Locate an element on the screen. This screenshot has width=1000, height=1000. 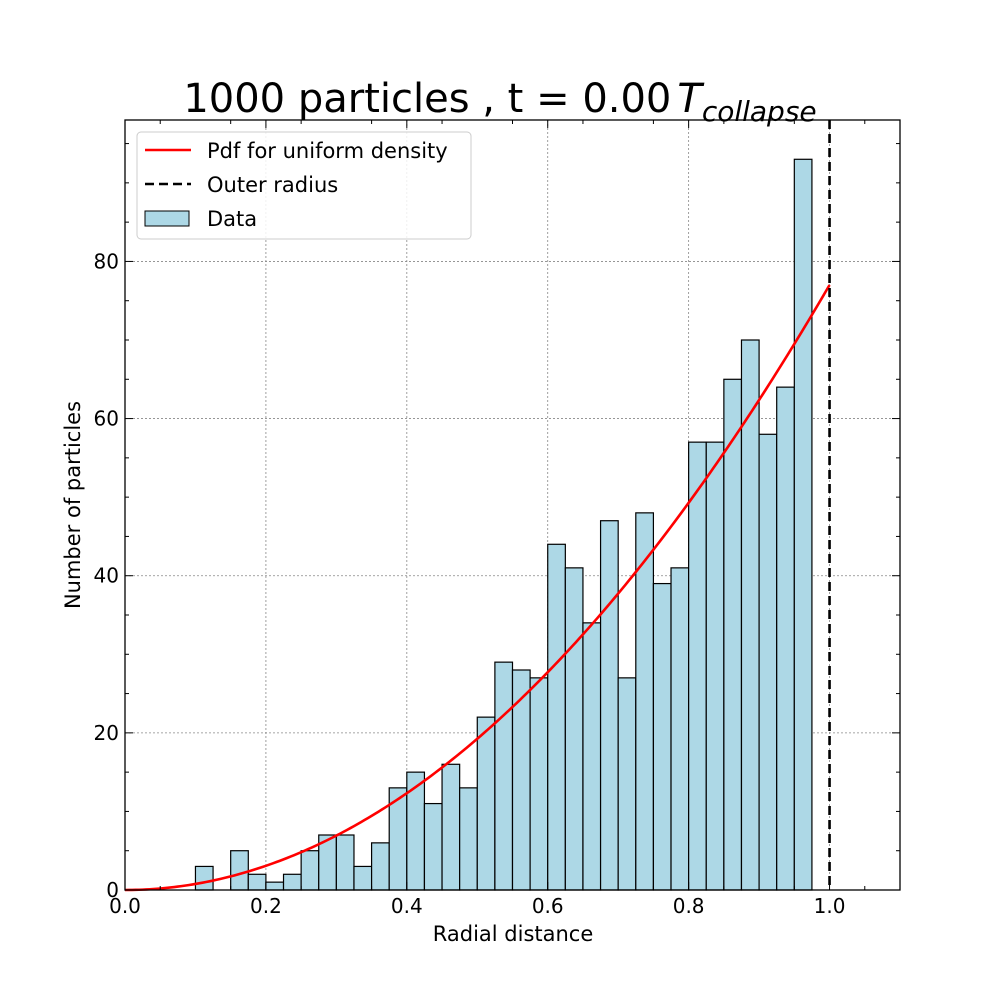
y-tick-label: 20 is located at coordinates (106, 733).